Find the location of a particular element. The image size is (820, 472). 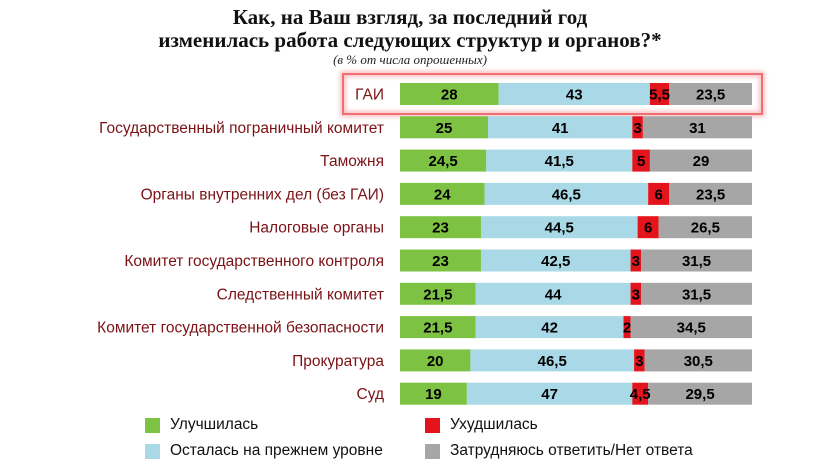

data-label: 30,5 is located at coordinates (698, 361).